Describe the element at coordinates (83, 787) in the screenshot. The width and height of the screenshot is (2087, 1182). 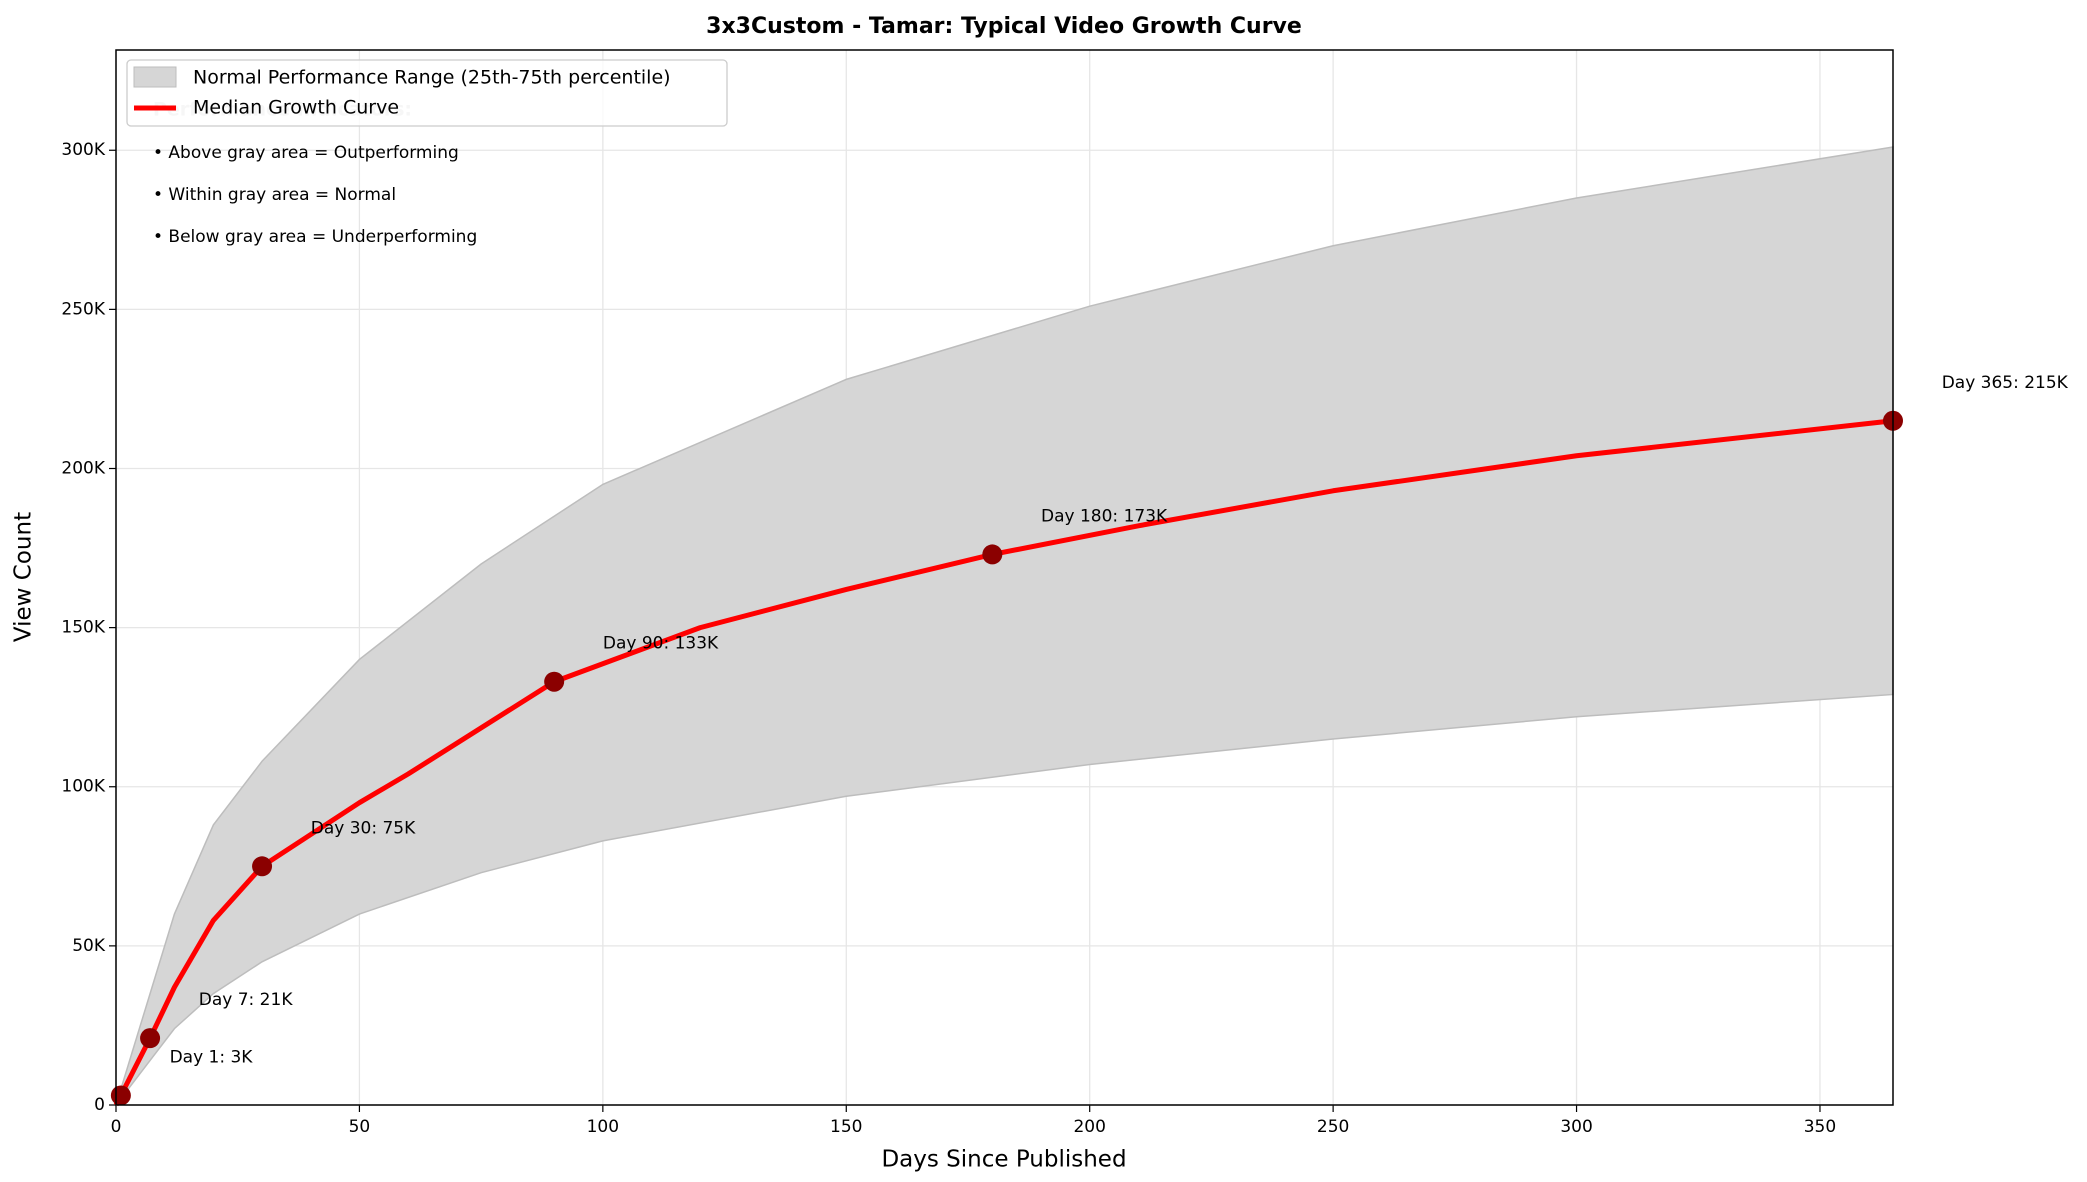
I see `y-tick-label: 100K` at that location.